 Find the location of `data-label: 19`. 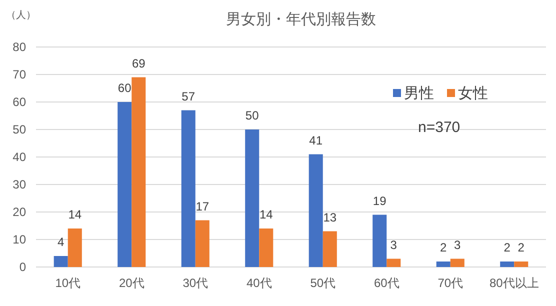

data-label: 19 is located at coordinates (379, 201).